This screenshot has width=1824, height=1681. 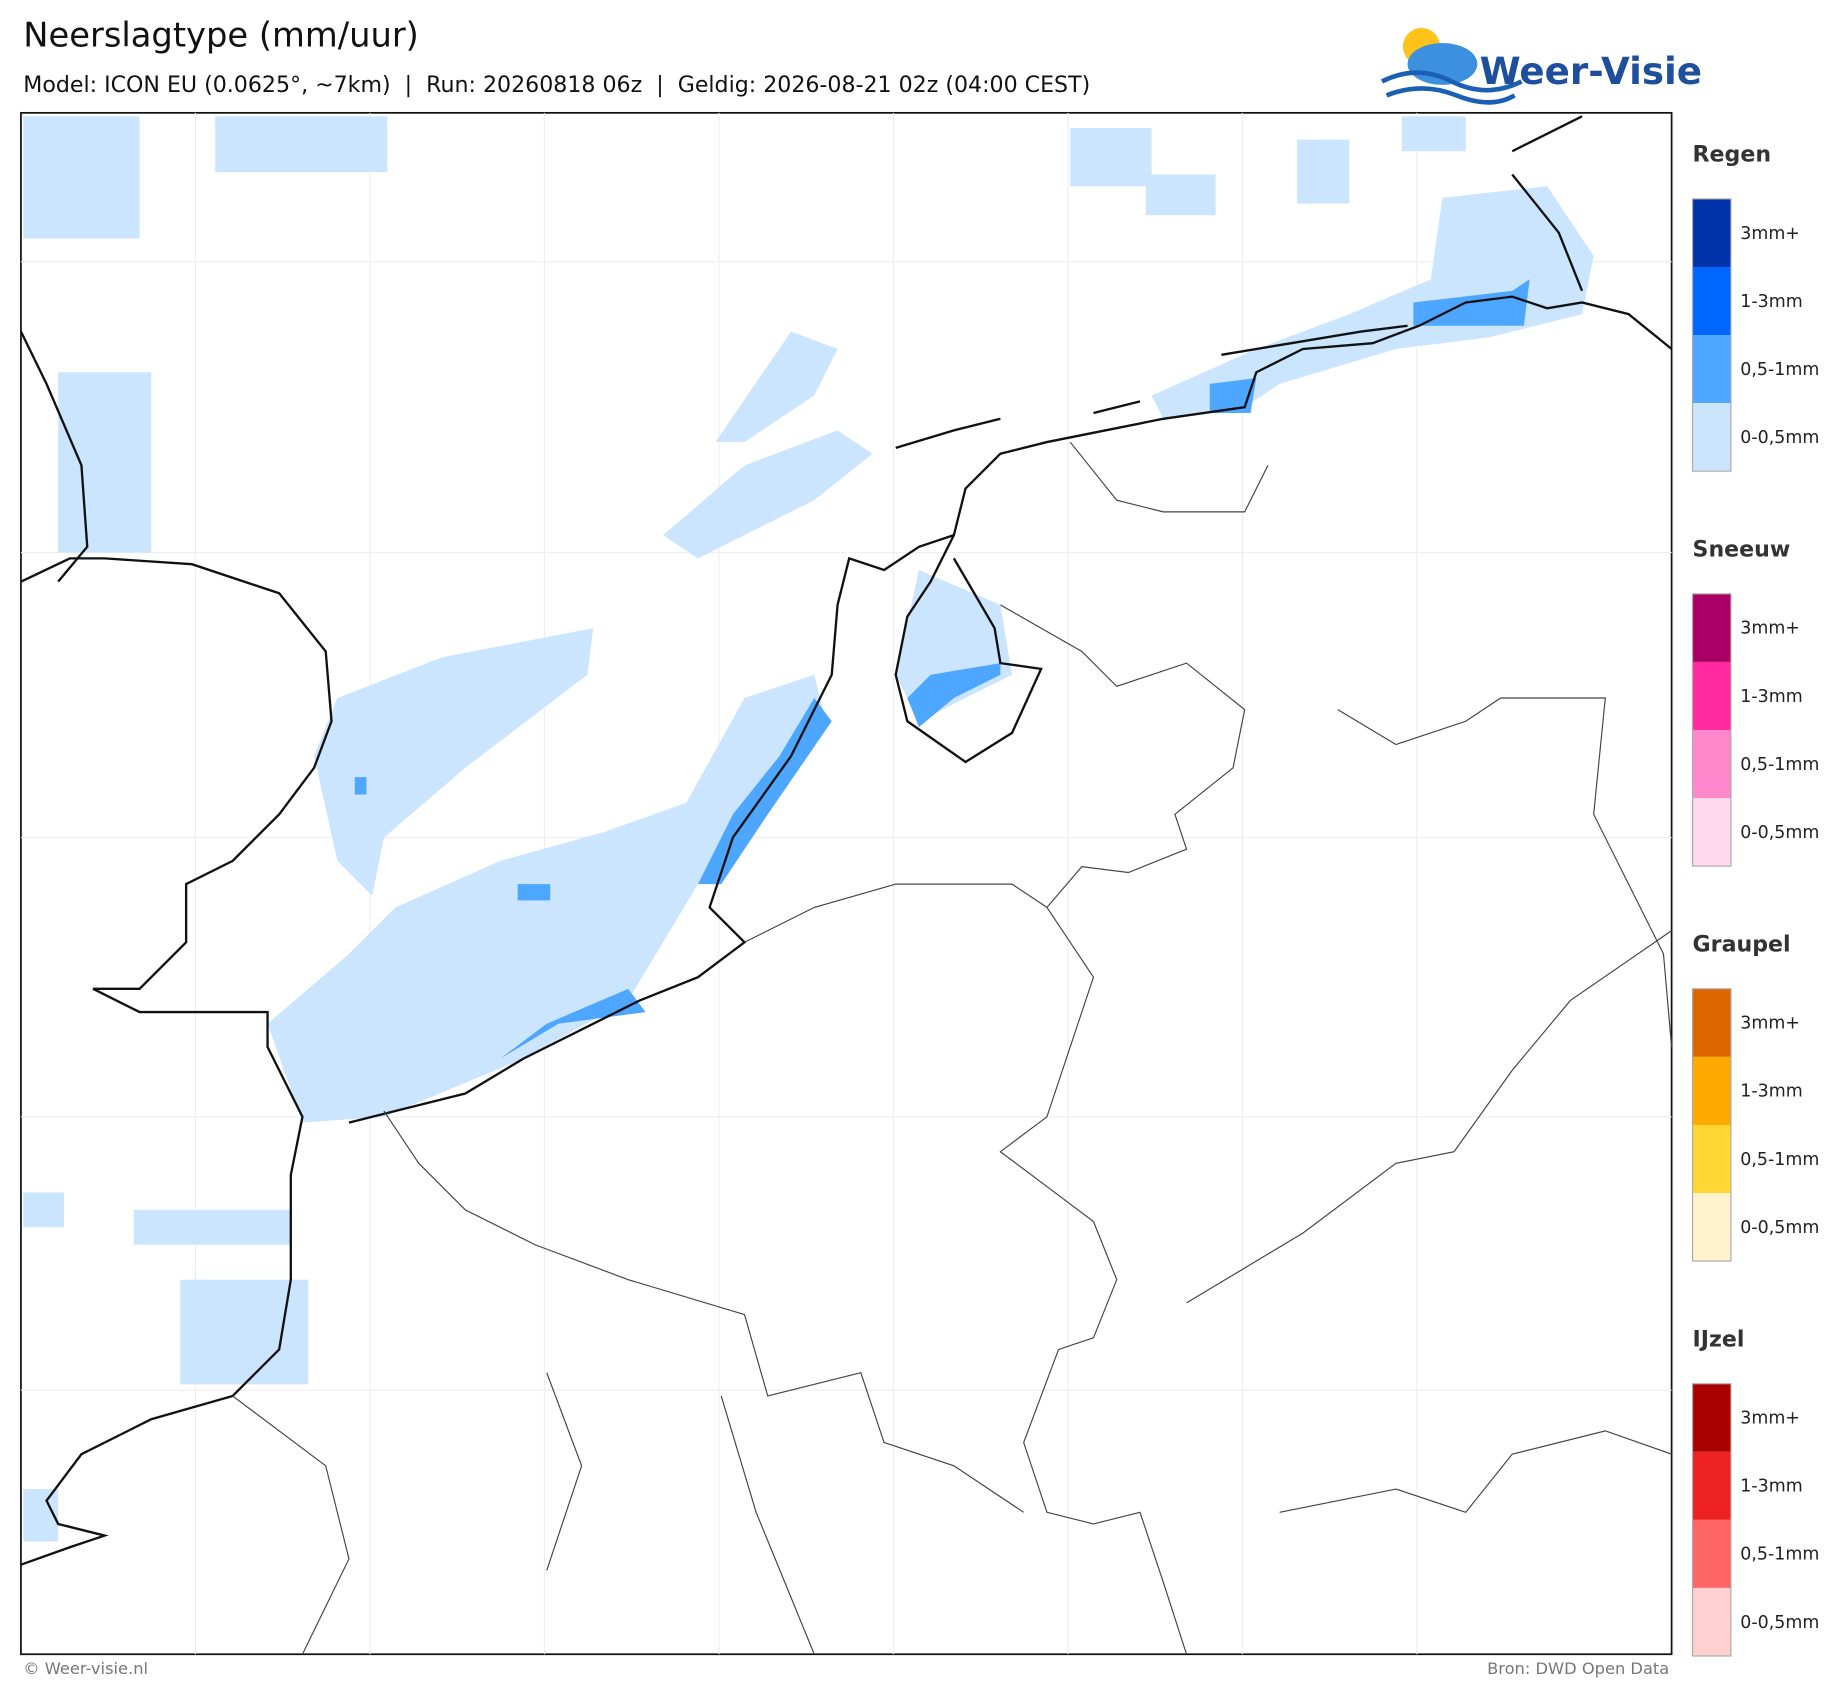 I want to click on logo-text: Weer-Visie, so click(x=1591, y=71).